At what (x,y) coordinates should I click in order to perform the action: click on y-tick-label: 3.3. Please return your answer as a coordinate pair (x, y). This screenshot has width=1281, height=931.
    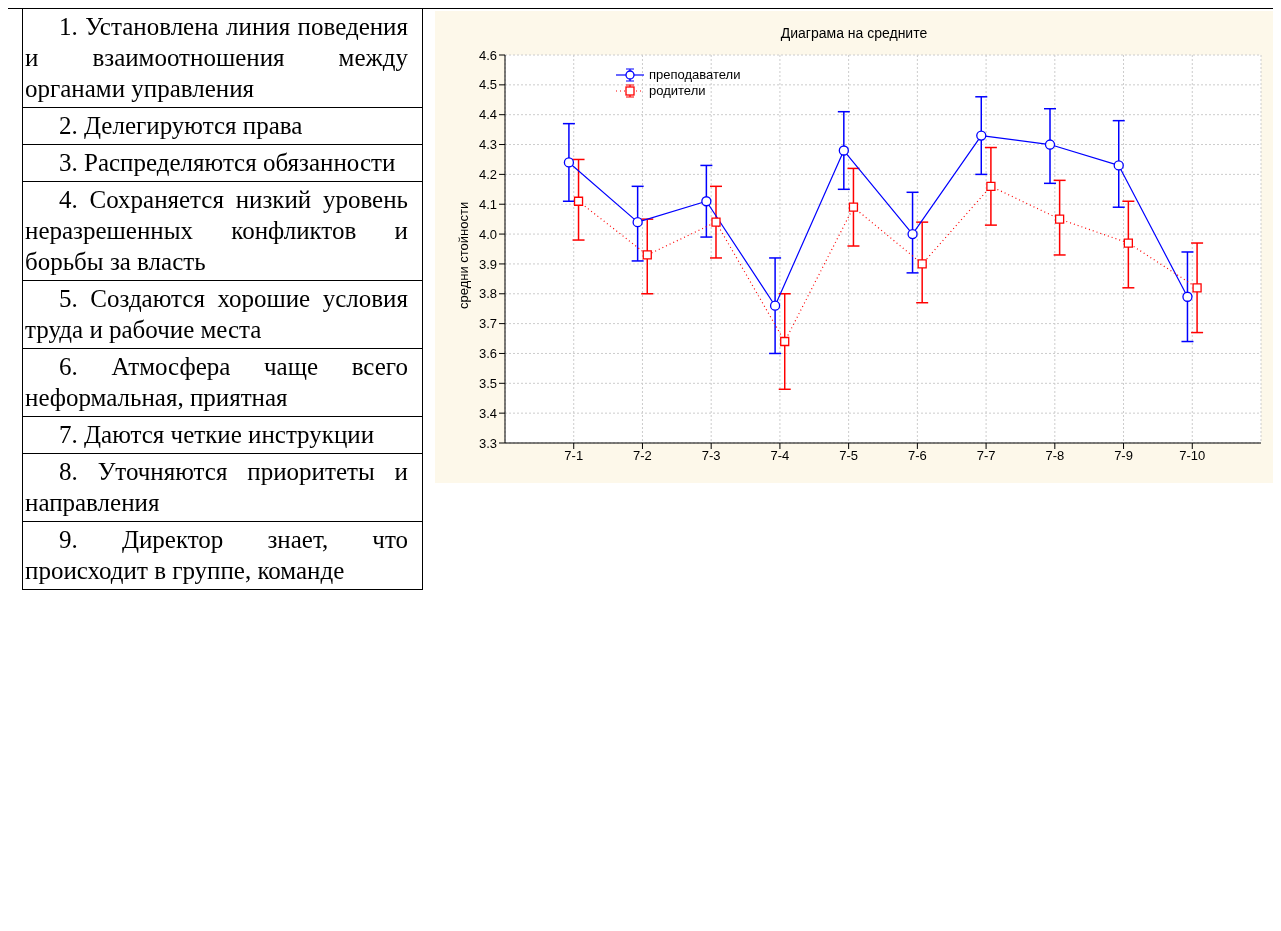
    Looking at the image, I should click on (487, 443).